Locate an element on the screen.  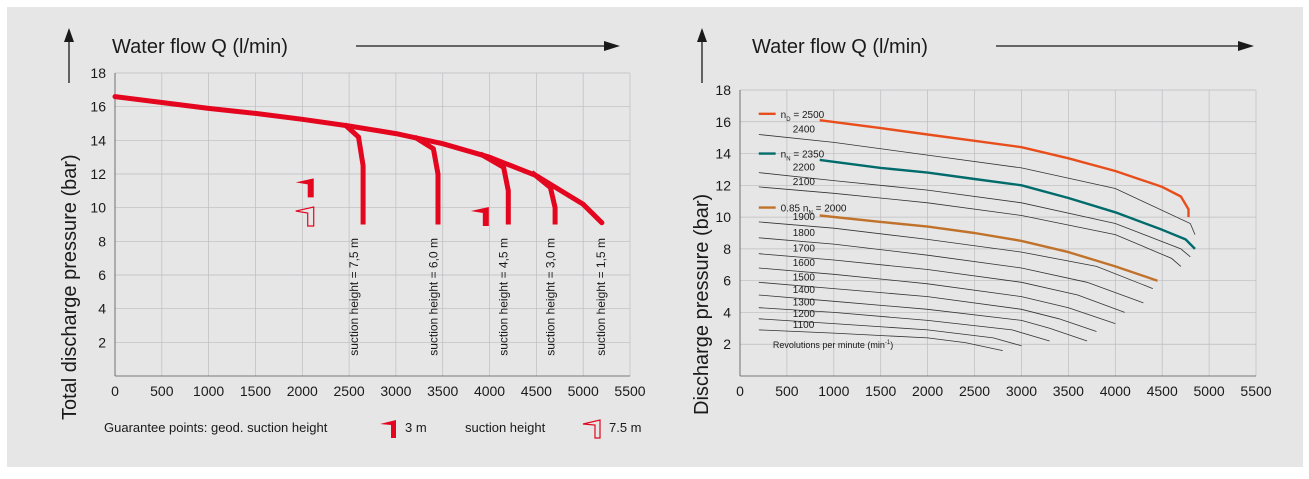
right-y-tick-label: 8 is located at coordinates (727, 249).